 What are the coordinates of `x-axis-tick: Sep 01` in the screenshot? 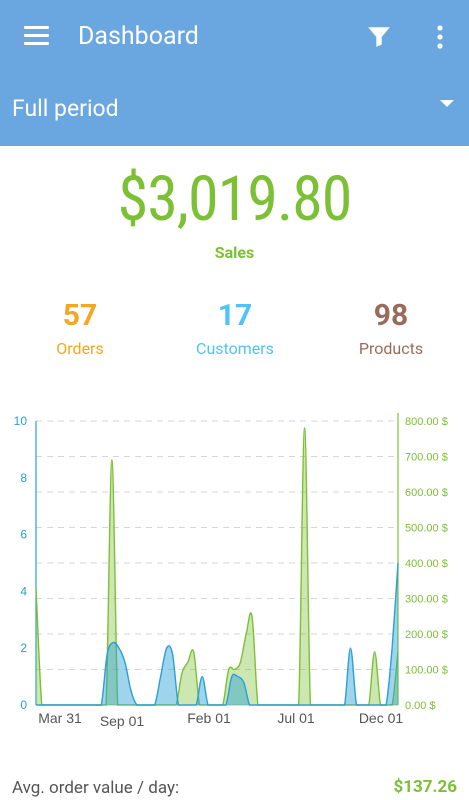 It's located at (122, 721).